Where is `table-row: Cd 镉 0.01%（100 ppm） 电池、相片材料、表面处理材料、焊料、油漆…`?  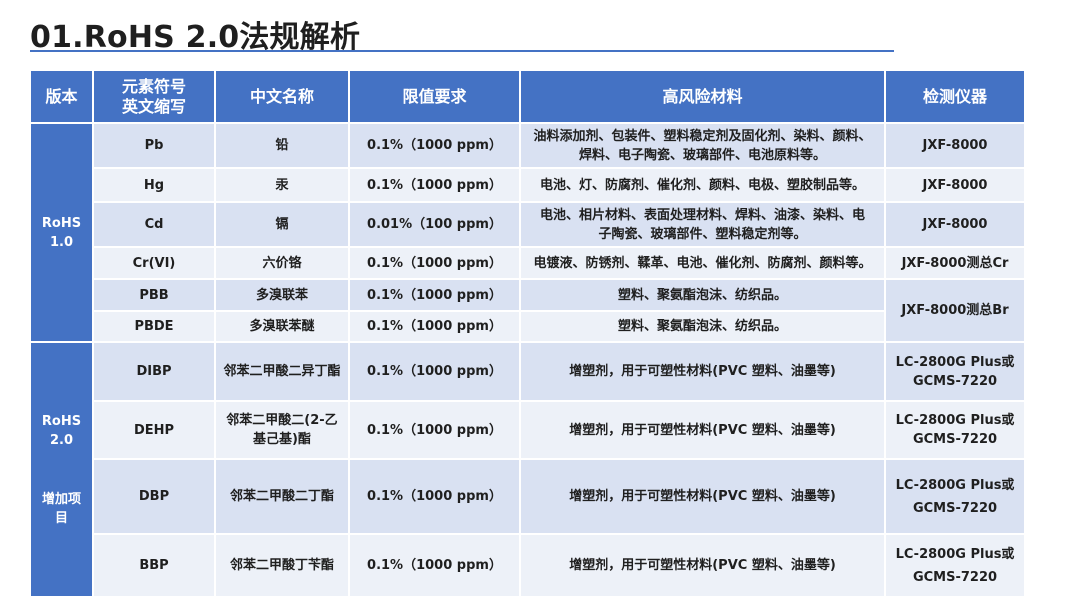
table-row: Cd 镉 0.01%（100 ppm） 电池、相片材料、表面处理材料、焊料、油漆… is located at coordinates (528, 224).